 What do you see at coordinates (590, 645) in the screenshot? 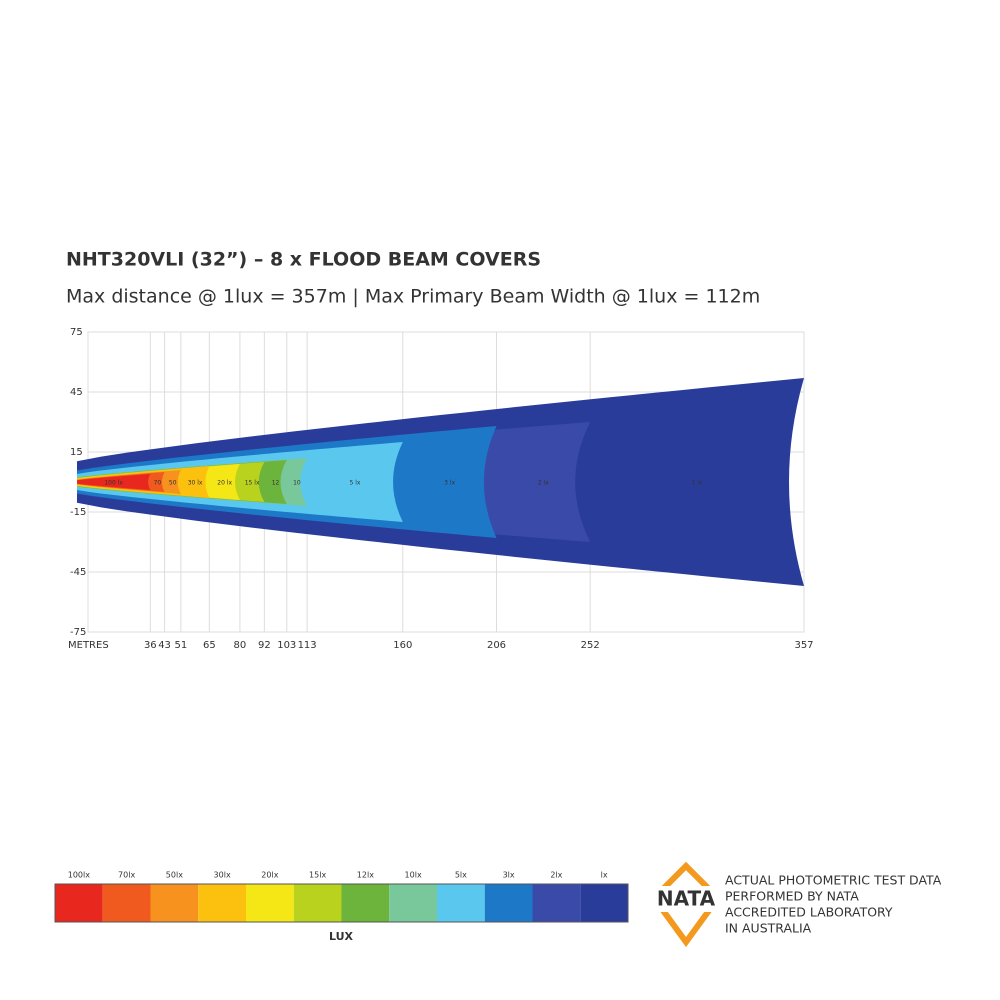
I see `x-tick-label: 252` at bounding box center [590, 645].